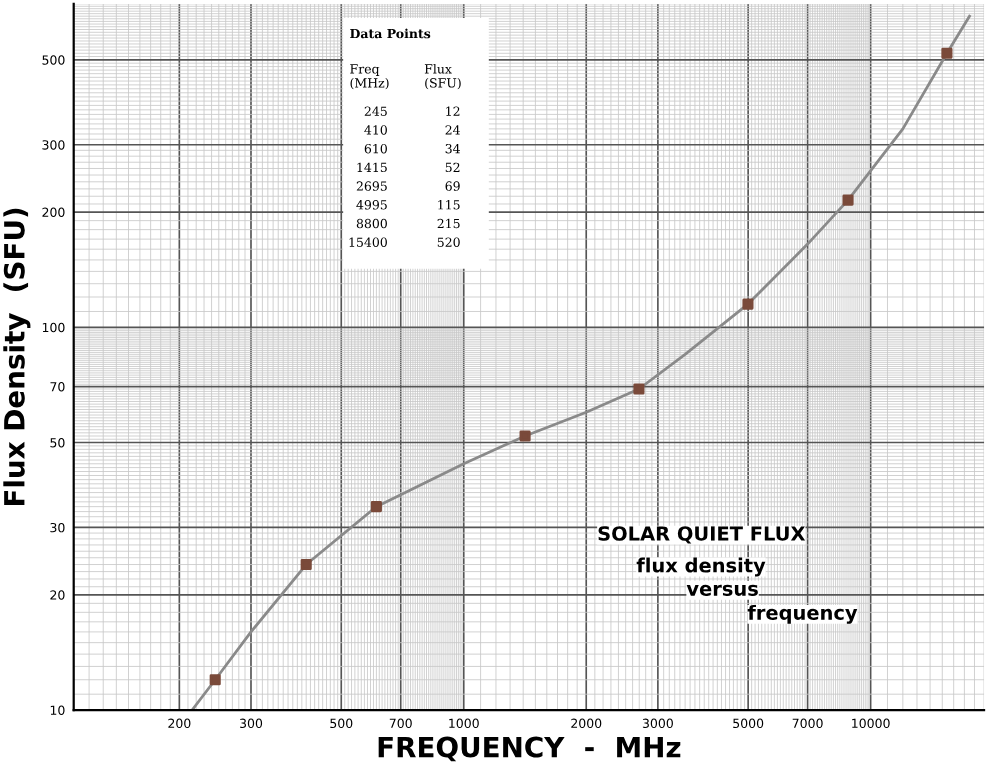 The height and width of the screenshot is (776, 996). What do you see at coordinates (701, 567) in the screenshot?
I see `annotation: flux density` at bounding box center [701, 567].